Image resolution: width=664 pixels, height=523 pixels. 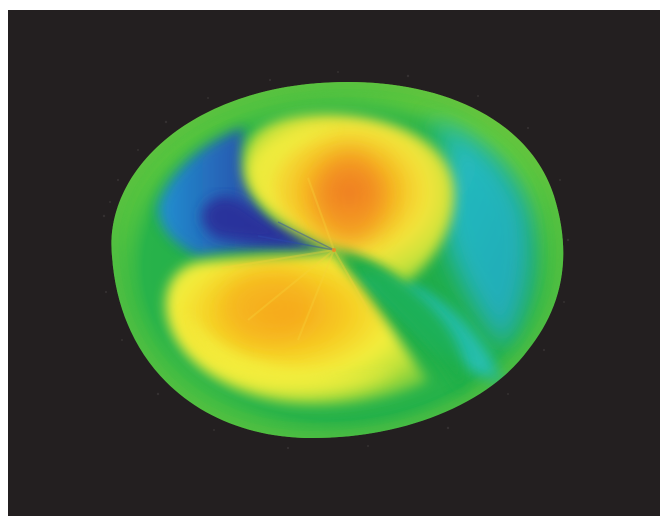 I want to click on hot-spot-upper, so click(x=350, y=198).